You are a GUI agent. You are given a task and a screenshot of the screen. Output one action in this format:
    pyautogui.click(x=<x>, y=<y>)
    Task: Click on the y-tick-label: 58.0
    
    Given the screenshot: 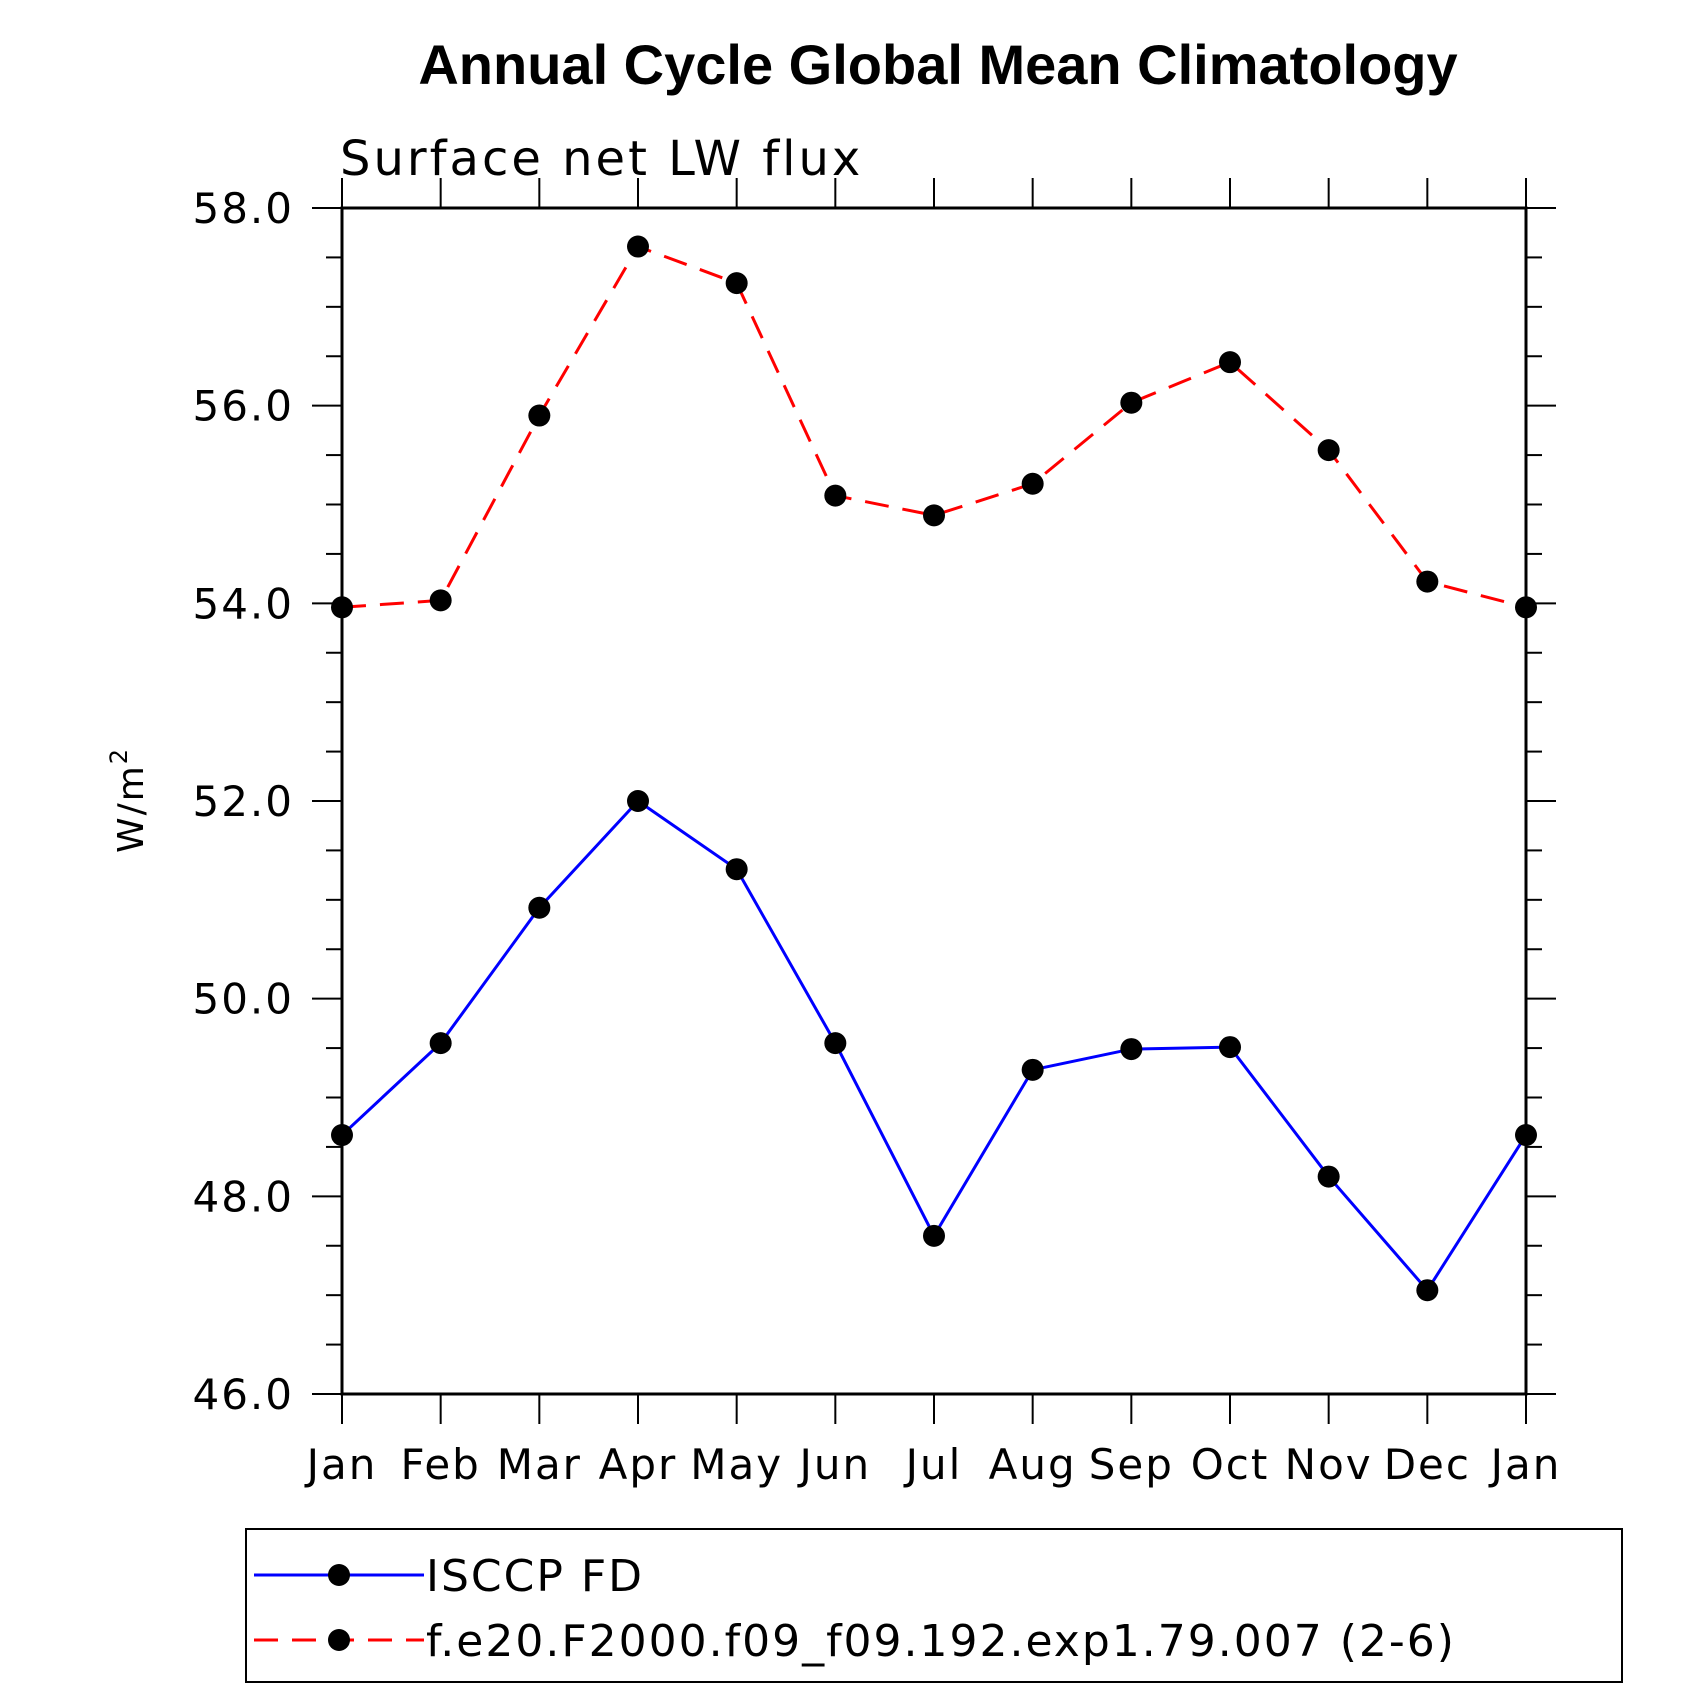 What is the action you would take?
    pyautogui.click(x=243, y=208)
    